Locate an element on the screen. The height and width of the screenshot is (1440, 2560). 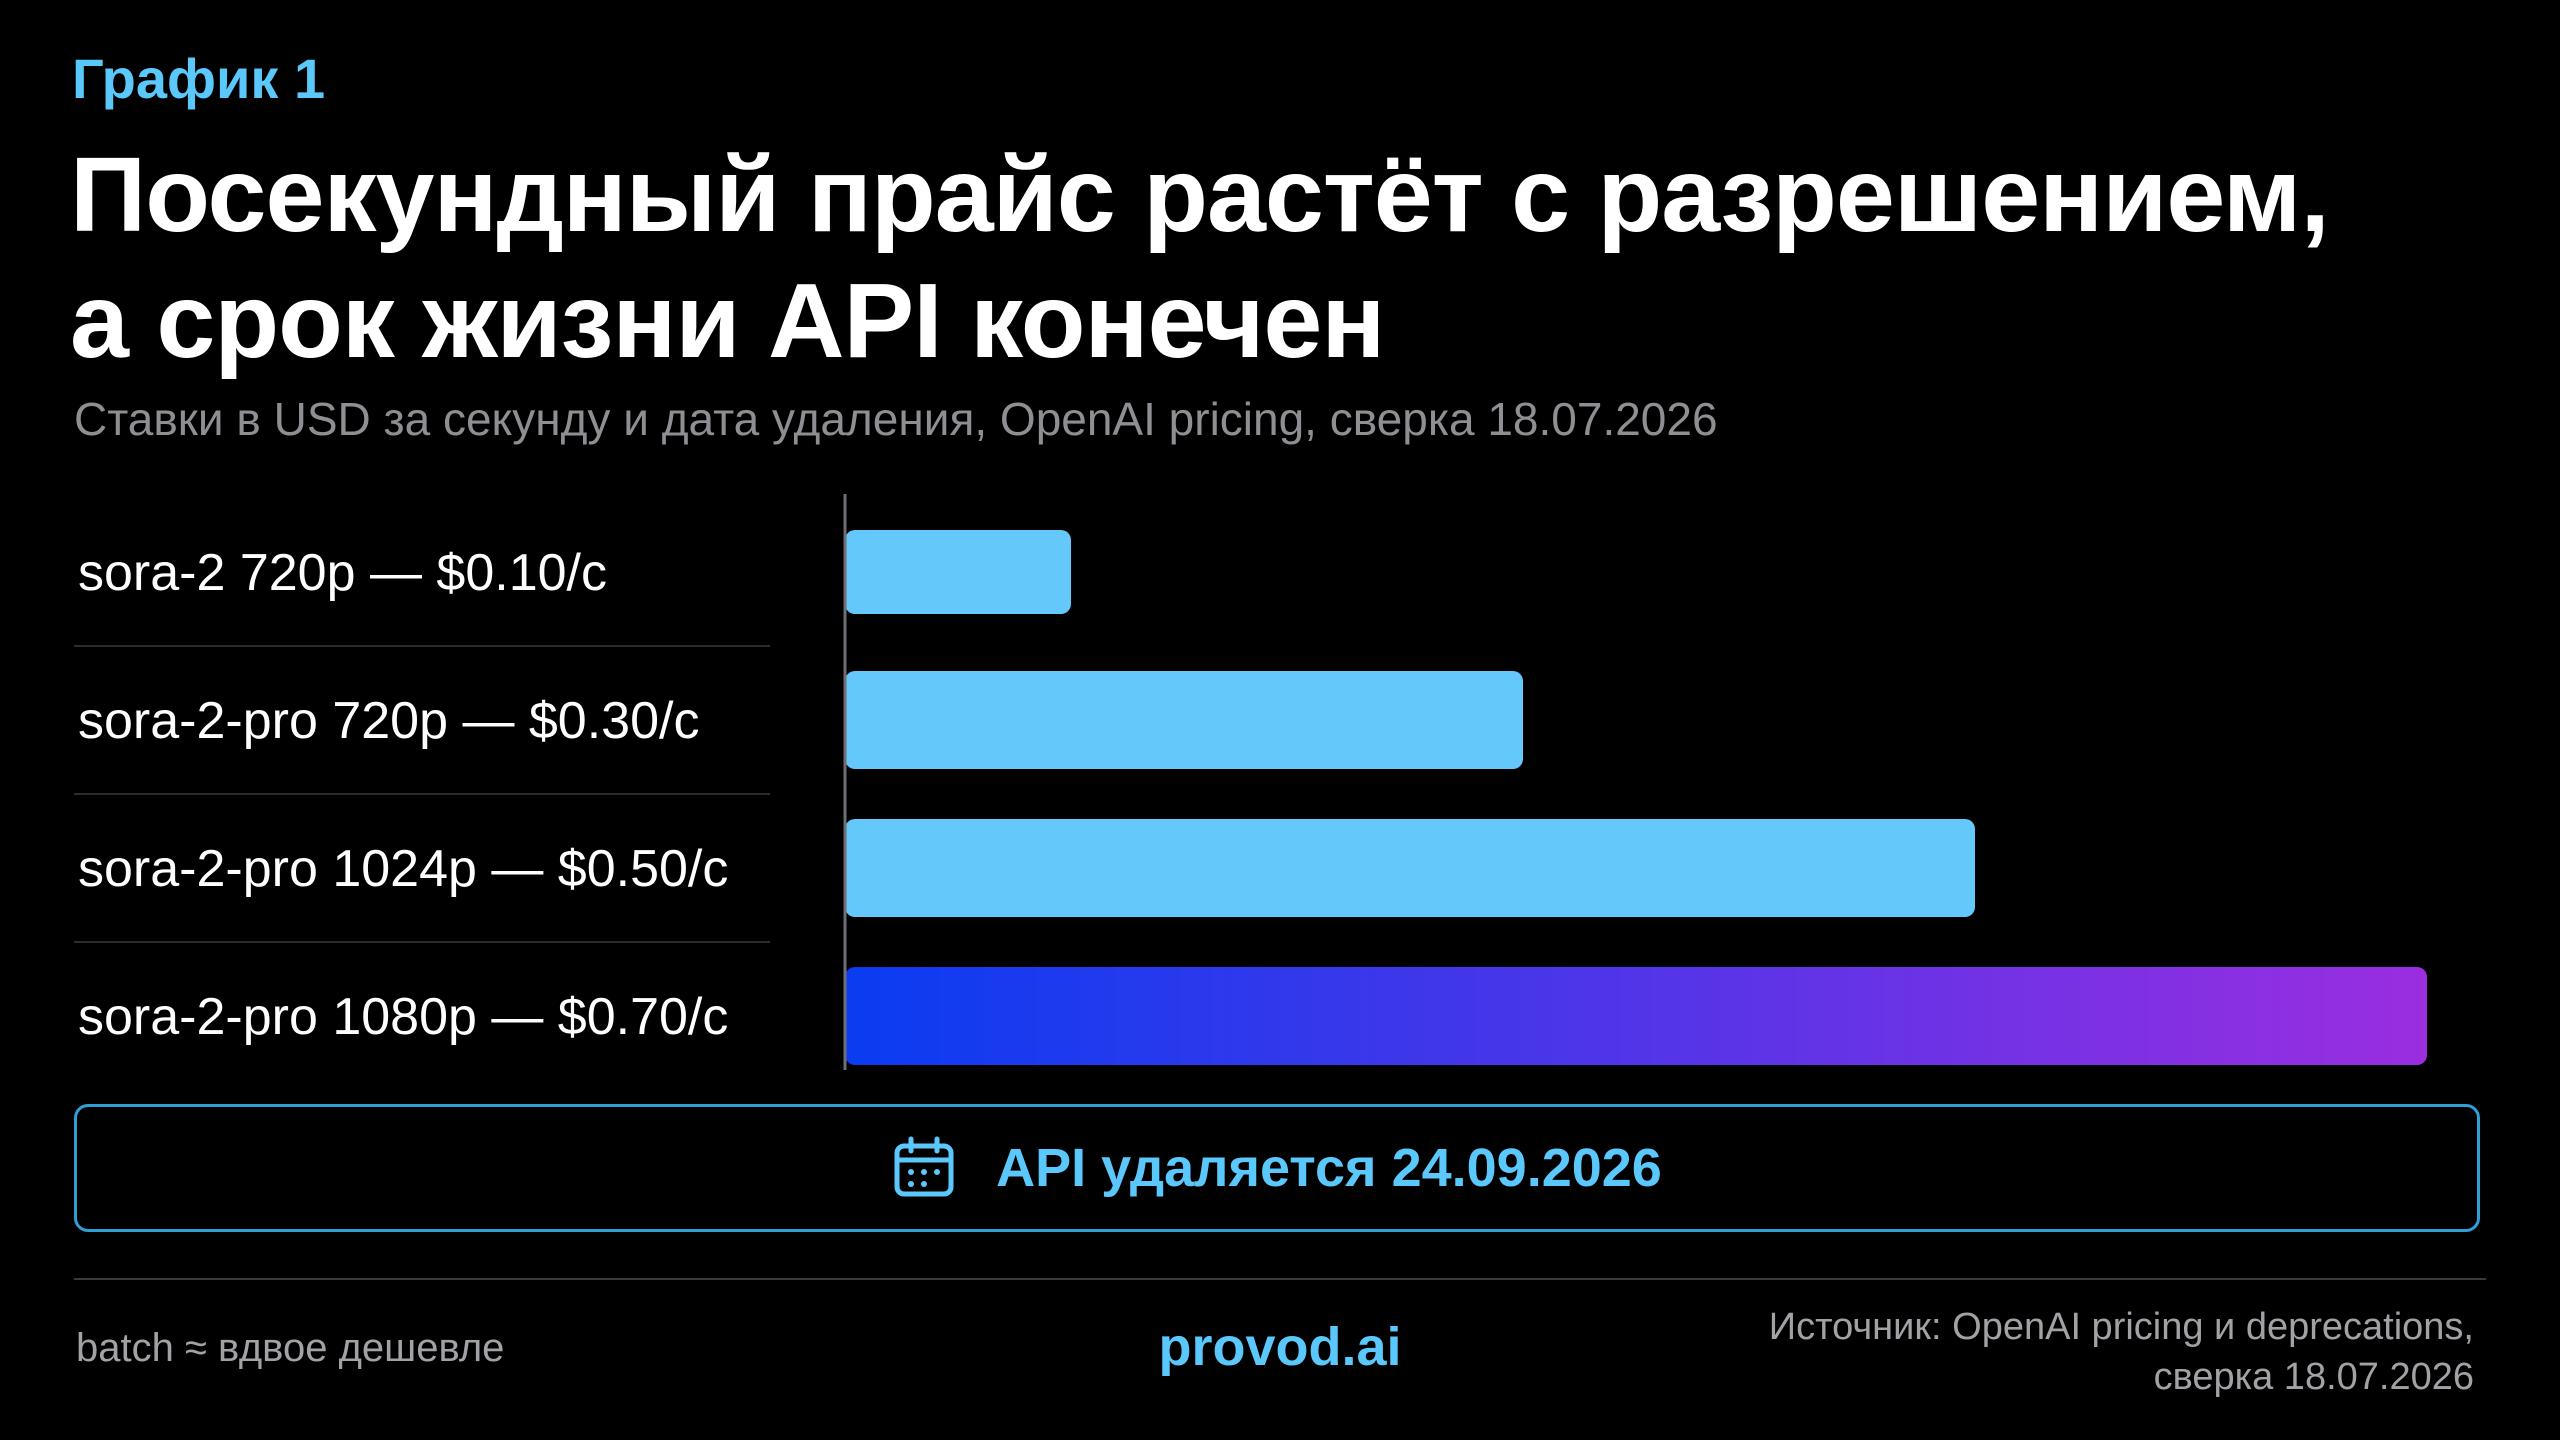
source-line-2: сверка 18.07.2026 is located at coordinates (2313, 1377).